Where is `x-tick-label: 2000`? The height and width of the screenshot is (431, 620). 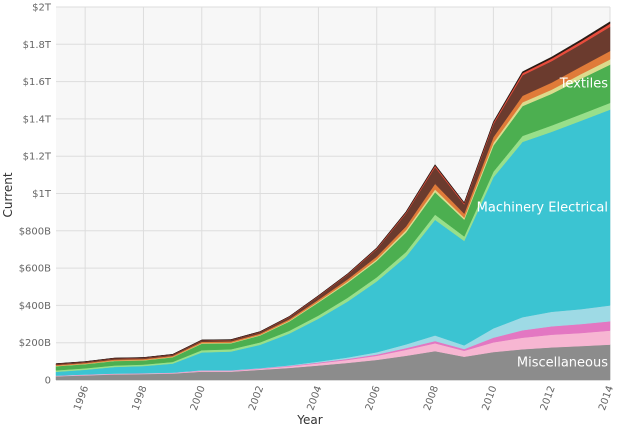
x-tick-label: 2000 is located at coordinates (198, 398).